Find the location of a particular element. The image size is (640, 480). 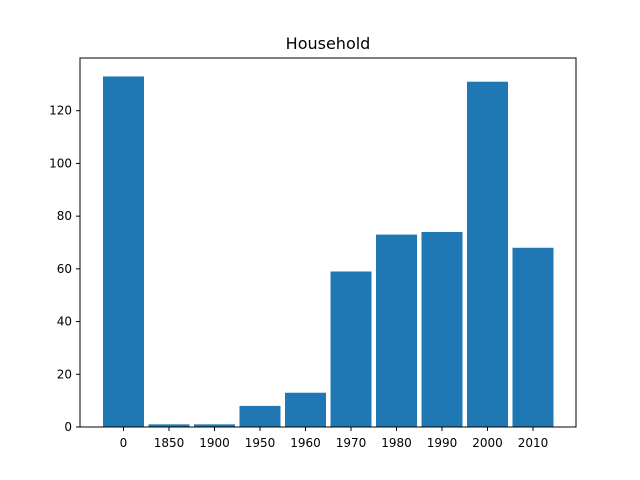

bar-1950 is located at coordinates (260, 416).